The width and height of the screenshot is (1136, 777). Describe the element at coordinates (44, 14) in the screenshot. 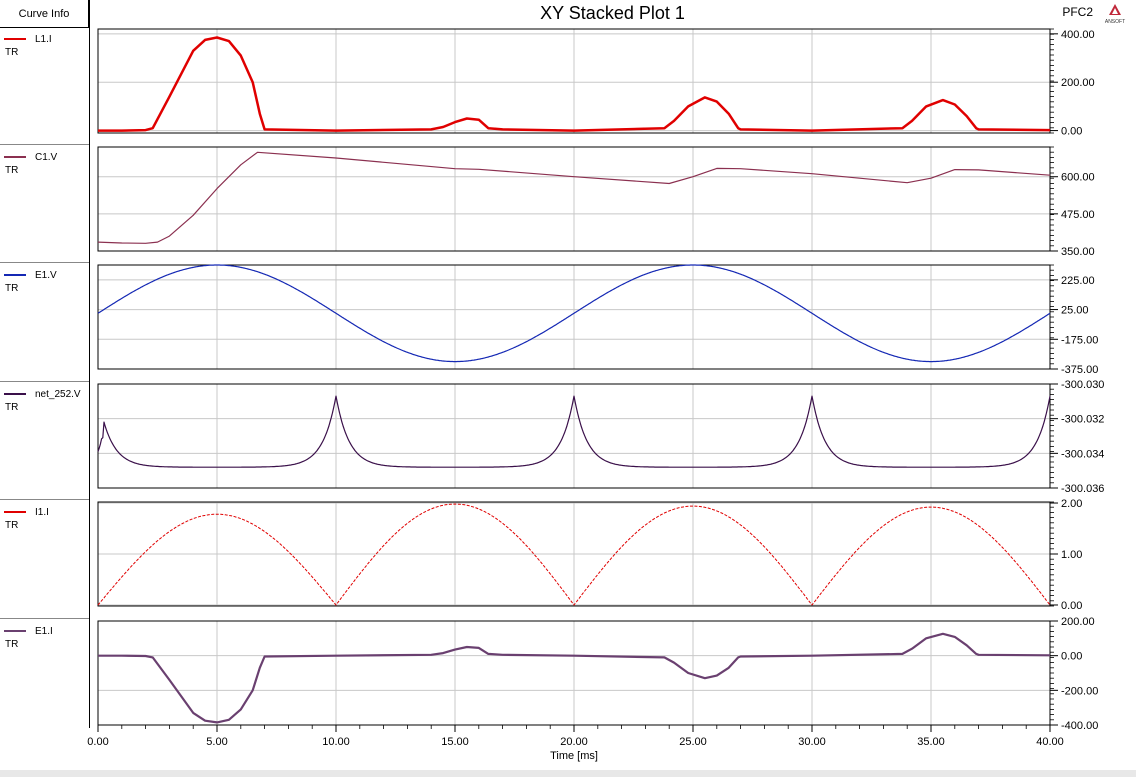

I see `curve-info-header: Curve Info` at that location.